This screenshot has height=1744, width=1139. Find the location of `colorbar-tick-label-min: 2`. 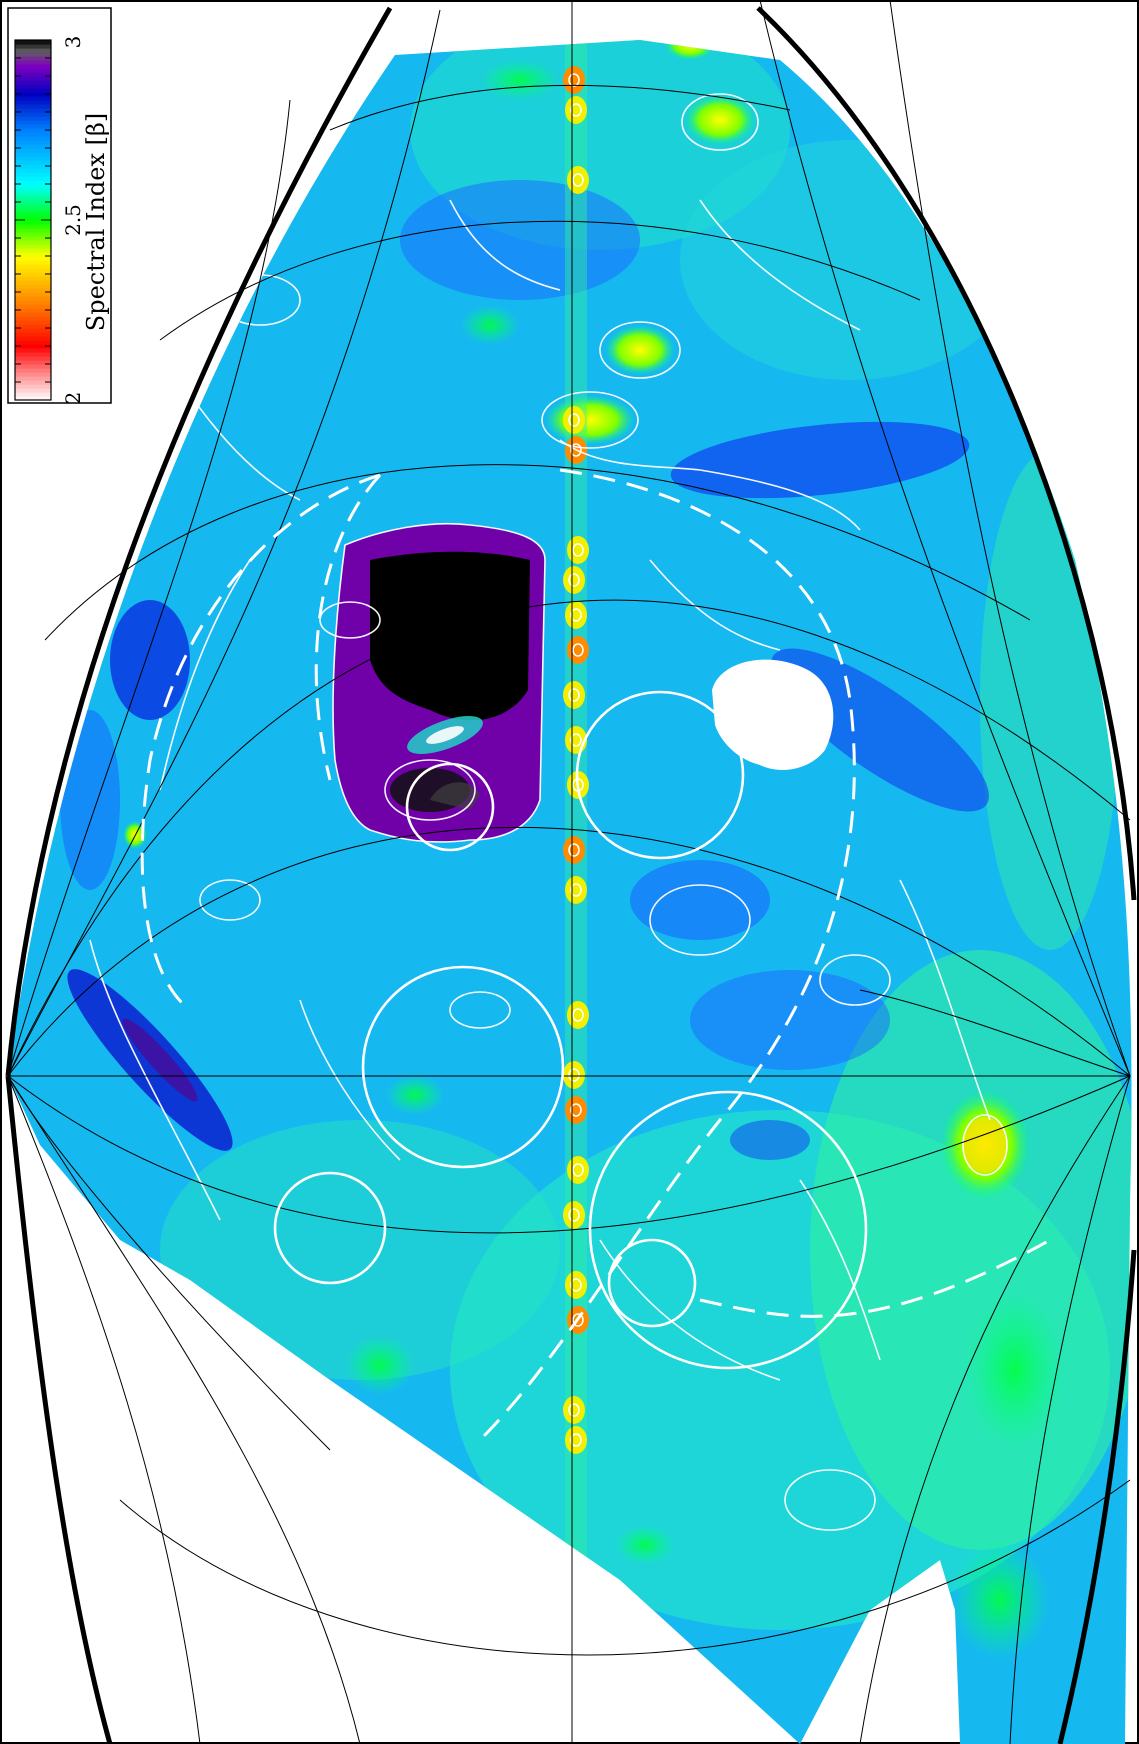

colorbar-tick-label-min: 2 is located at coordinates (73, 398).